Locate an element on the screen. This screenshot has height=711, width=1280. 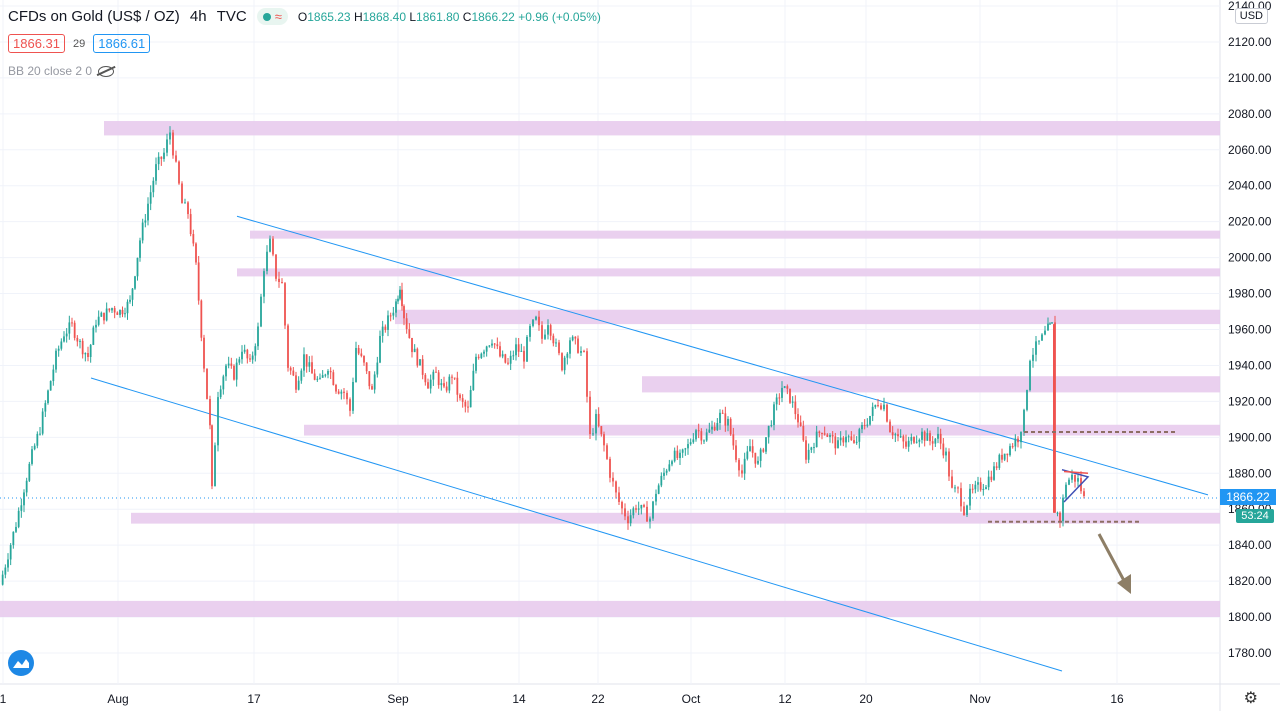
countdown-tag: 53:24 is located at coordinates (1255, 516).